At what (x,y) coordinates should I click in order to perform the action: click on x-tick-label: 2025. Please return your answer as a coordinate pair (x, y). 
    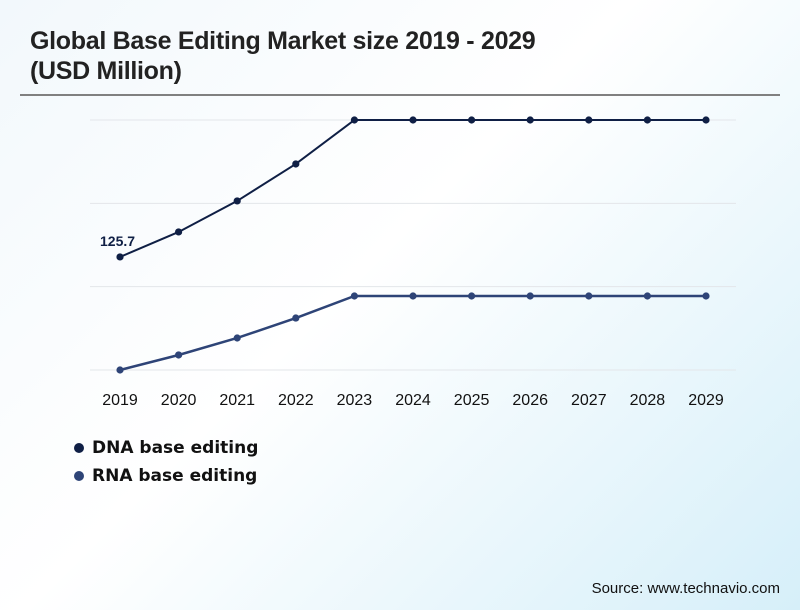
    Looking at the image, I should click on (472, 400).